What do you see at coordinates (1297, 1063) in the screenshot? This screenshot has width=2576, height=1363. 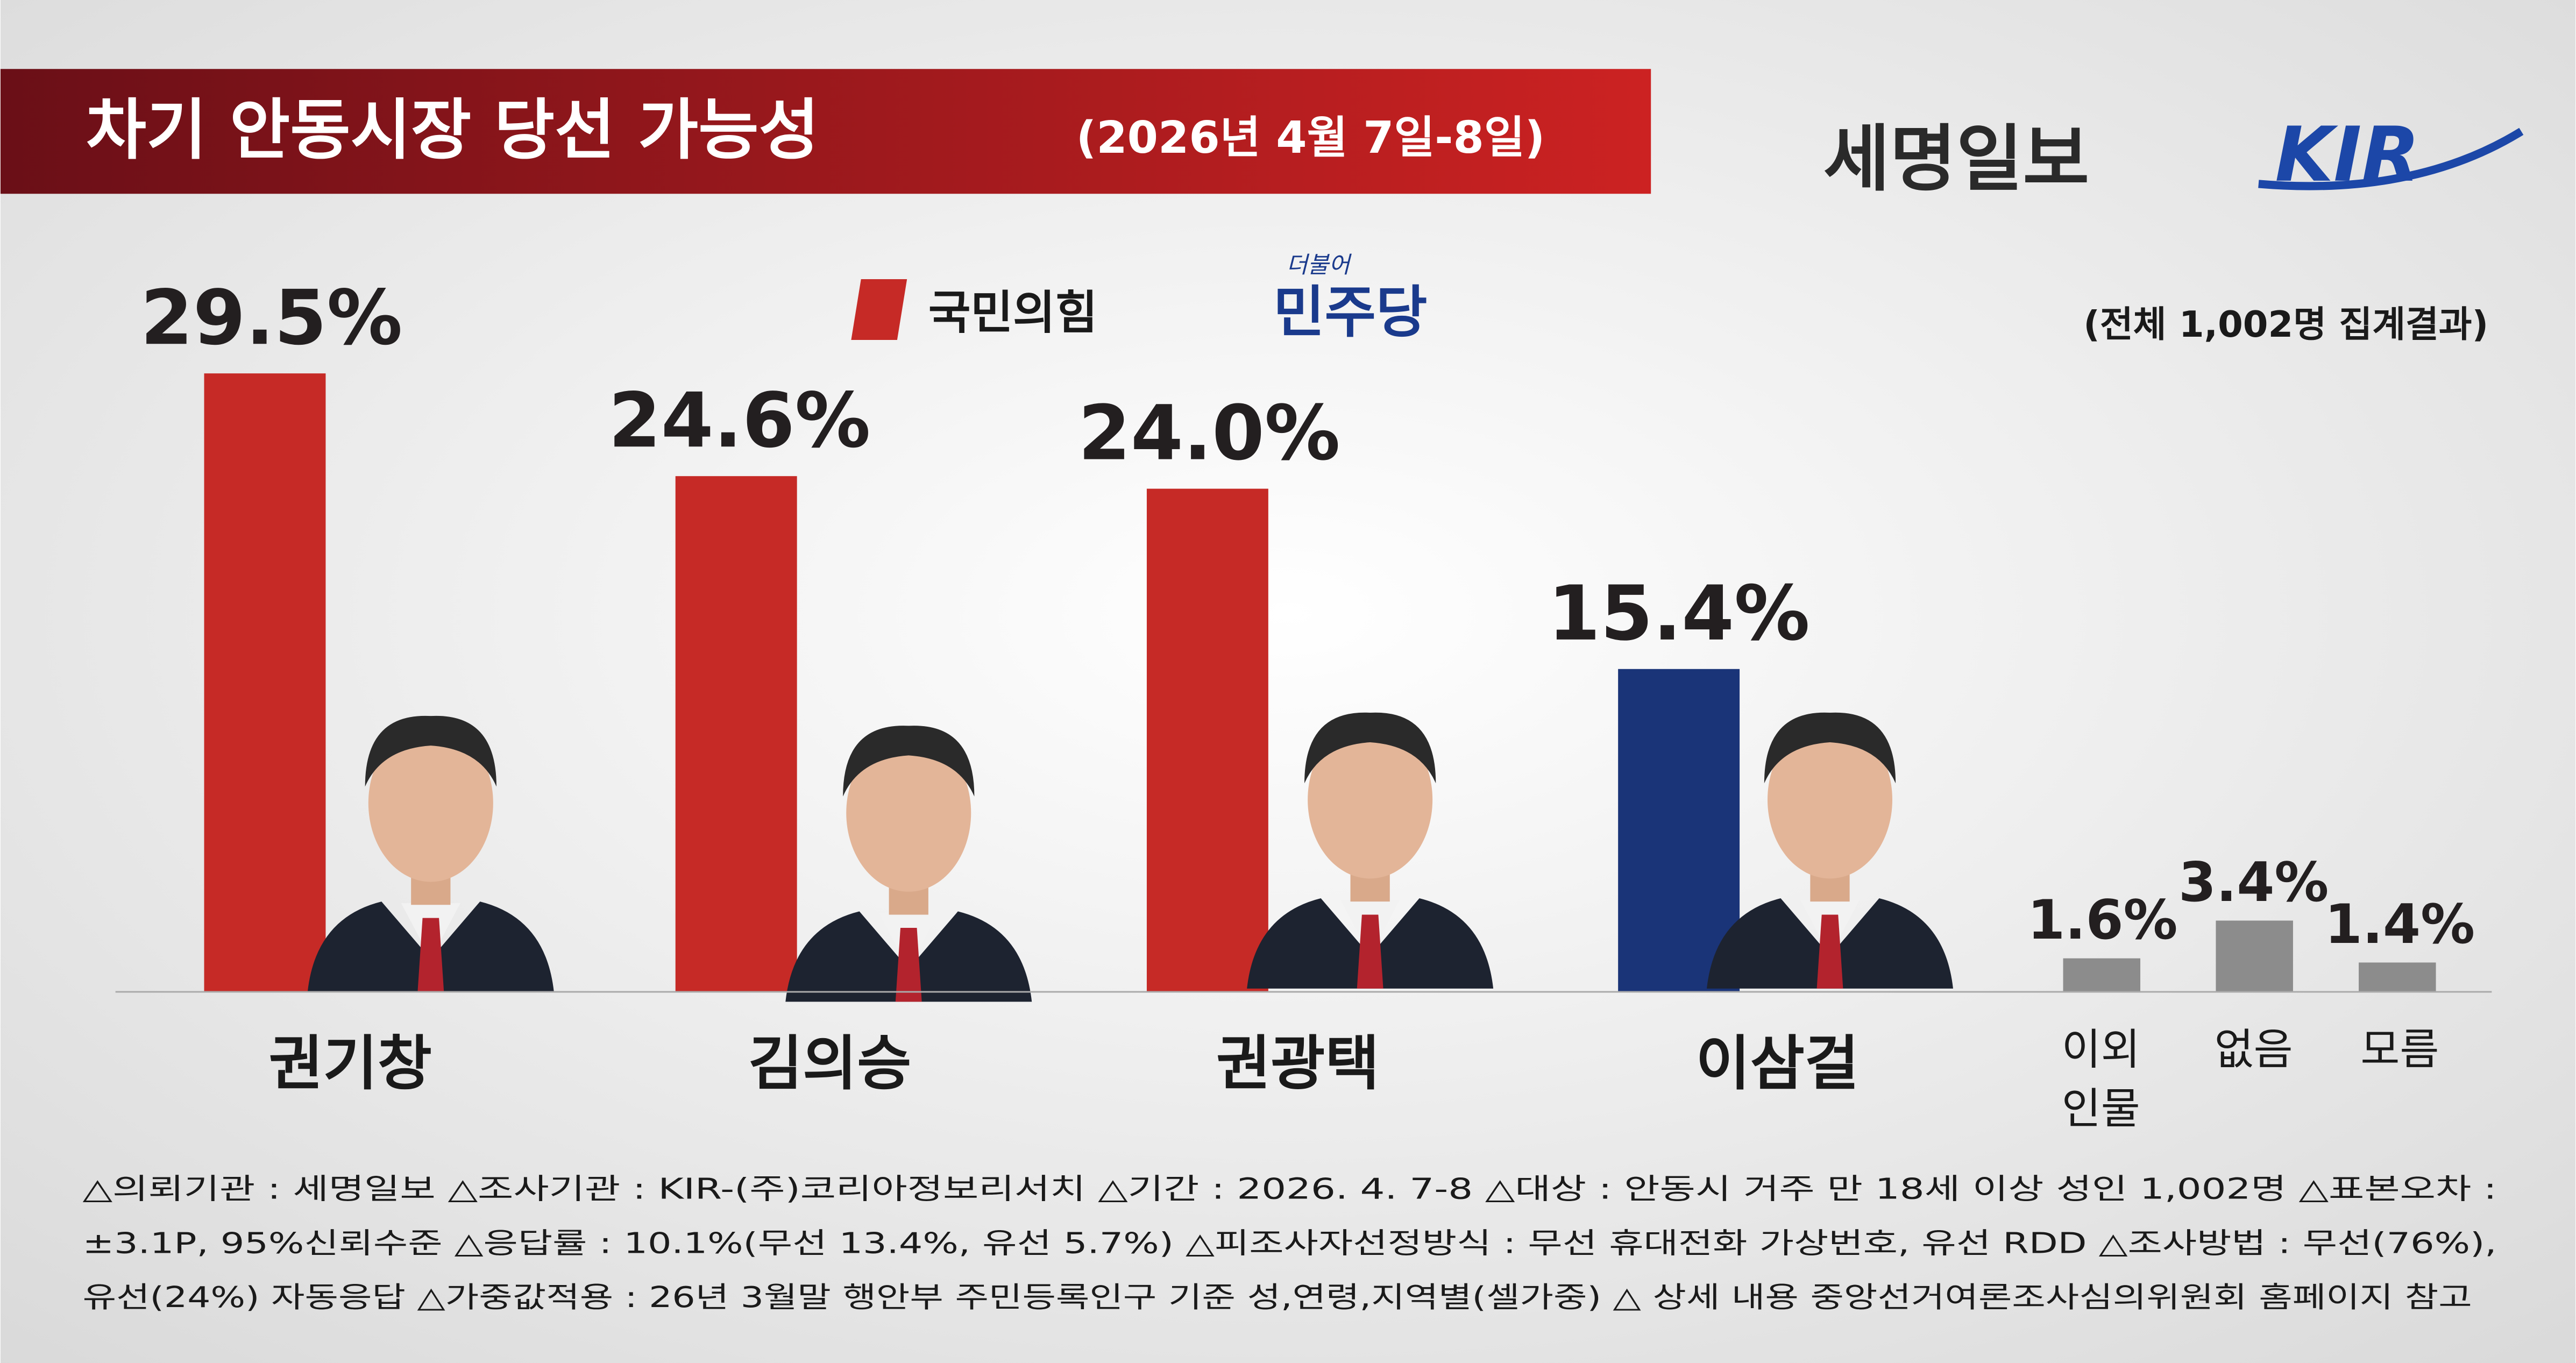 I see `x-tick-label: 권광택` at bounding box center [1297, 1063].